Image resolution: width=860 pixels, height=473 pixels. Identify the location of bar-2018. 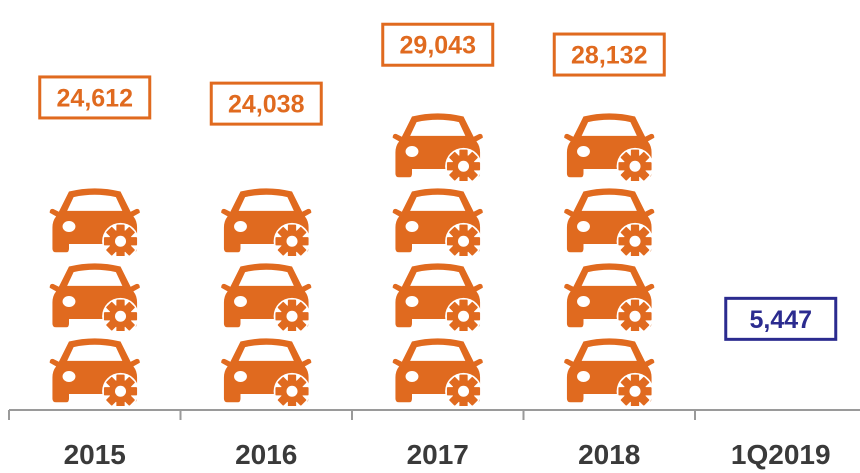
(609, 244).